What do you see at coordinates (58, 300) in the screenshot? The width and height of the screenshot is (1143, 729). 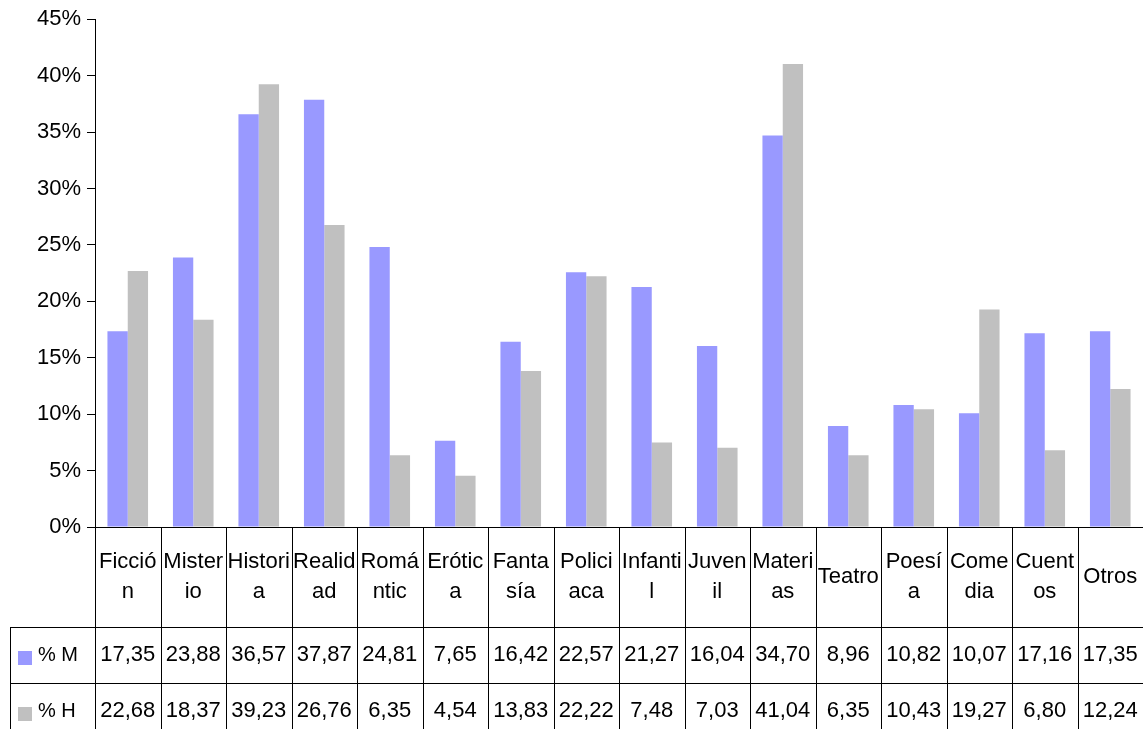 I see `y-tick-label: 20%` at bounding box center [58, 300].